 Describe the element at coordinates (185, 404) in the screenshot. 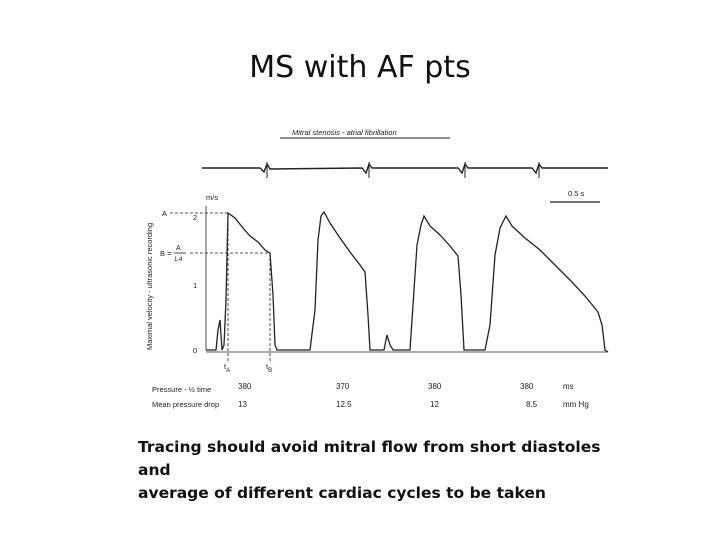

I see `row2-label: Mean pressure drop` at that location.